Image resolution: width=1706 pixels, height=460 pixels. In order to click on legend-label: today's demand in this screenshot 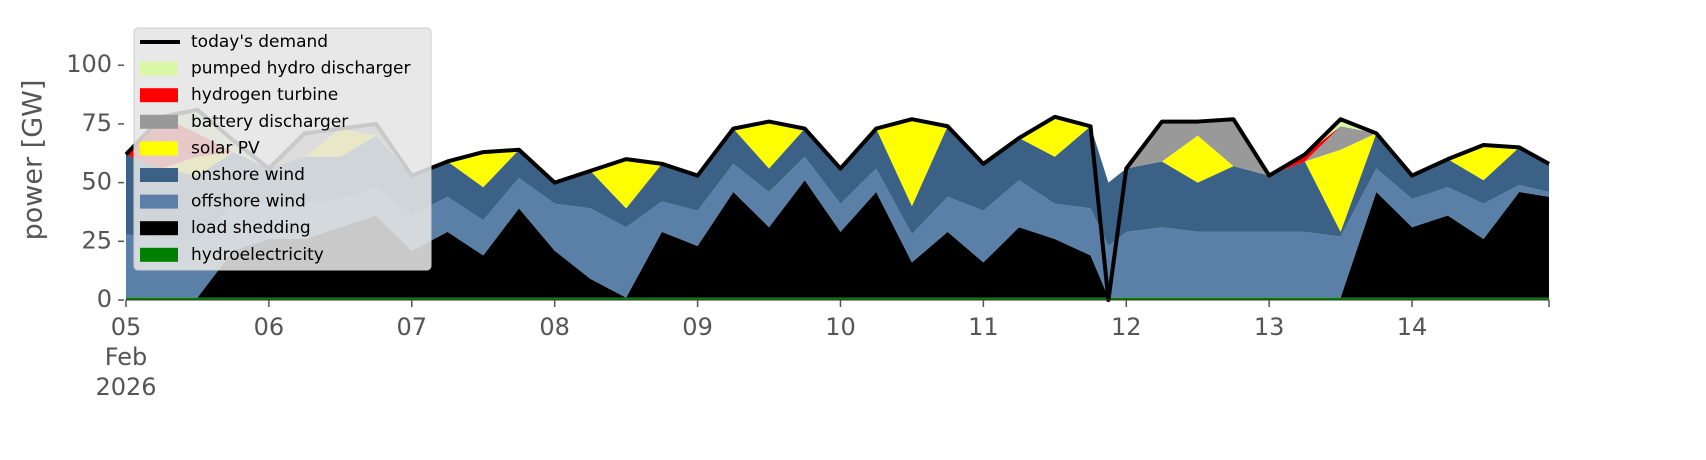, I will do `click(259, 42)`.